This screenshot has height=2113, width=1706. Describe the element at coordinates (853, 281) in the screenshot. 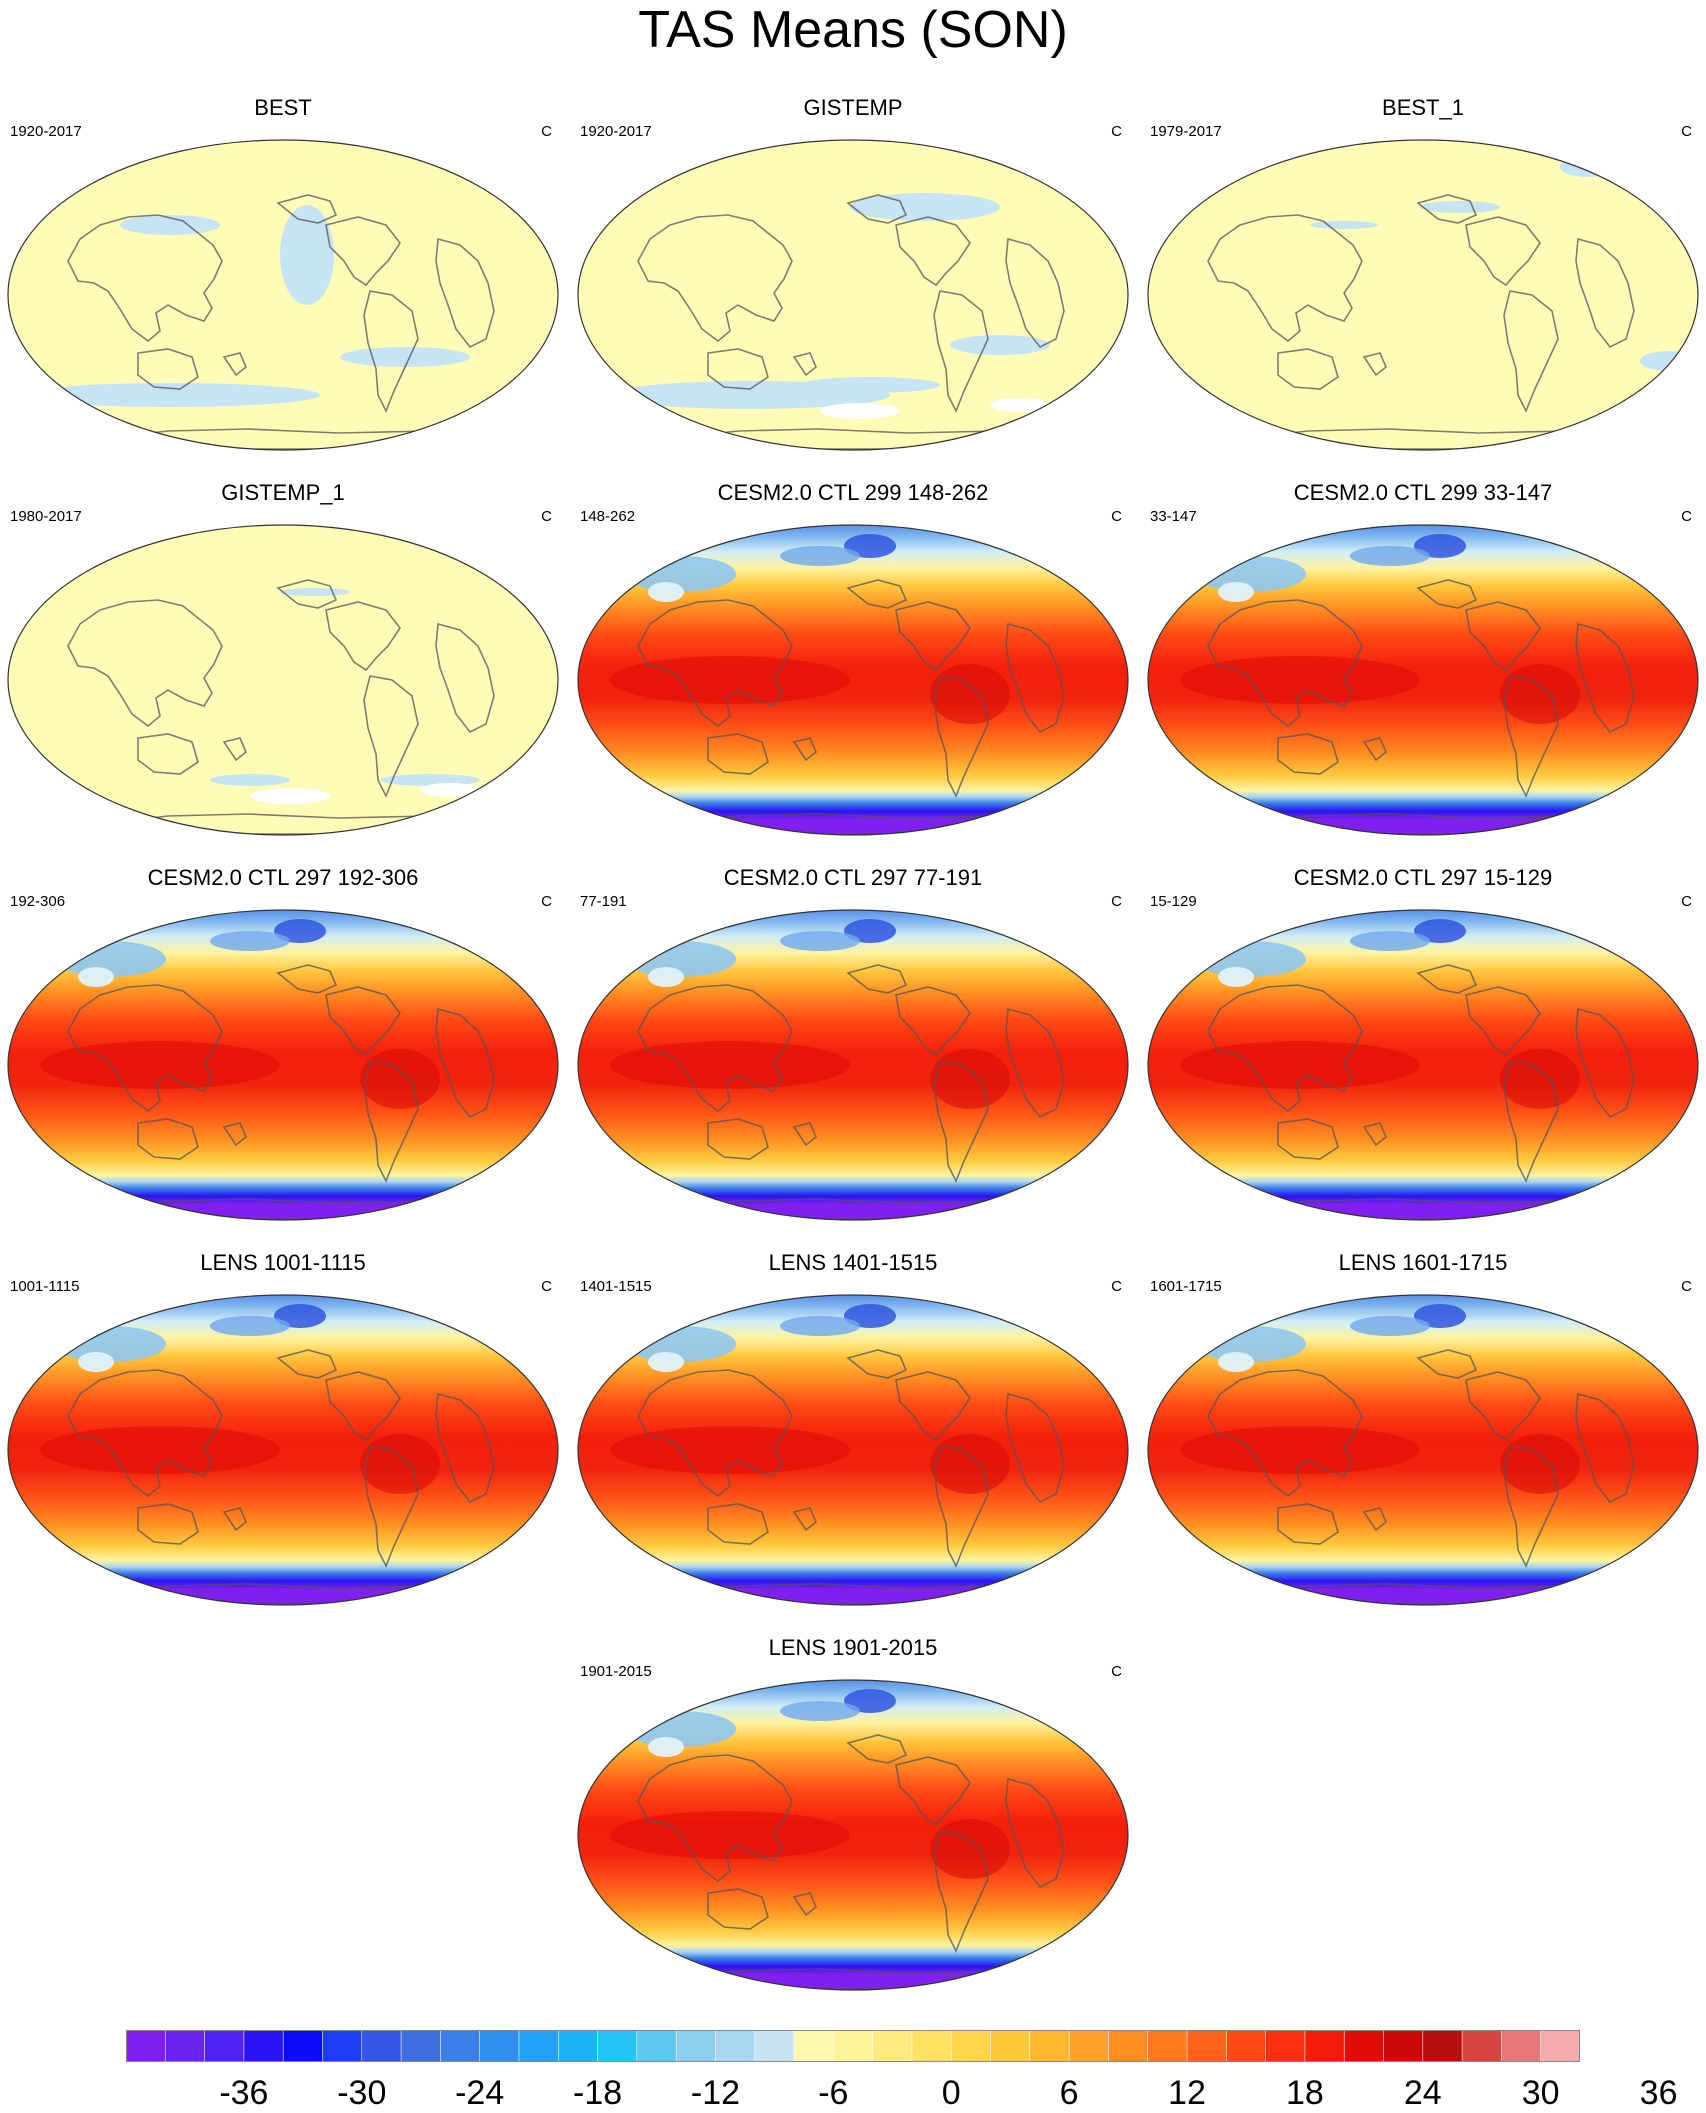

I see `map-panel: GISTEMP 1920-2017 C` at that location.